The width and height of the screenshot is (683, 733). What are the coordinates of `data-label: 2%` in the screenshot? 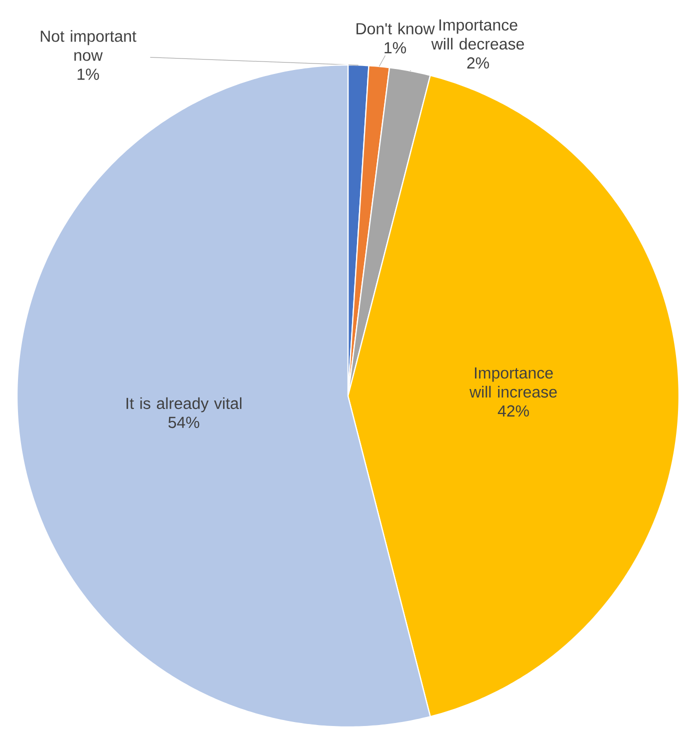 It's located at (478, 63).